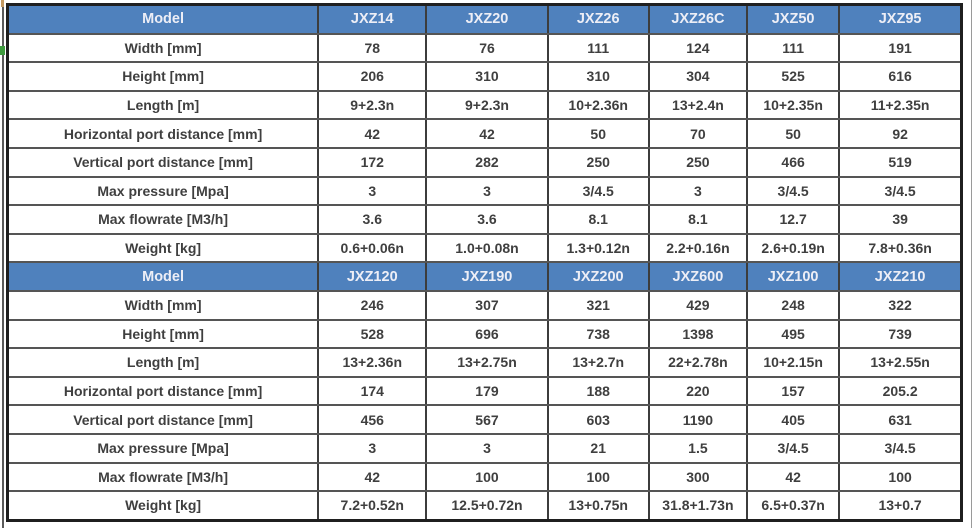 Image resolution: width=975 pixels, height=528 pixels. What do you see at coordinates (793, 506) in the screenshot?
I see `value-cell: 6.5+0.37n` at bounding box center [793, 506].